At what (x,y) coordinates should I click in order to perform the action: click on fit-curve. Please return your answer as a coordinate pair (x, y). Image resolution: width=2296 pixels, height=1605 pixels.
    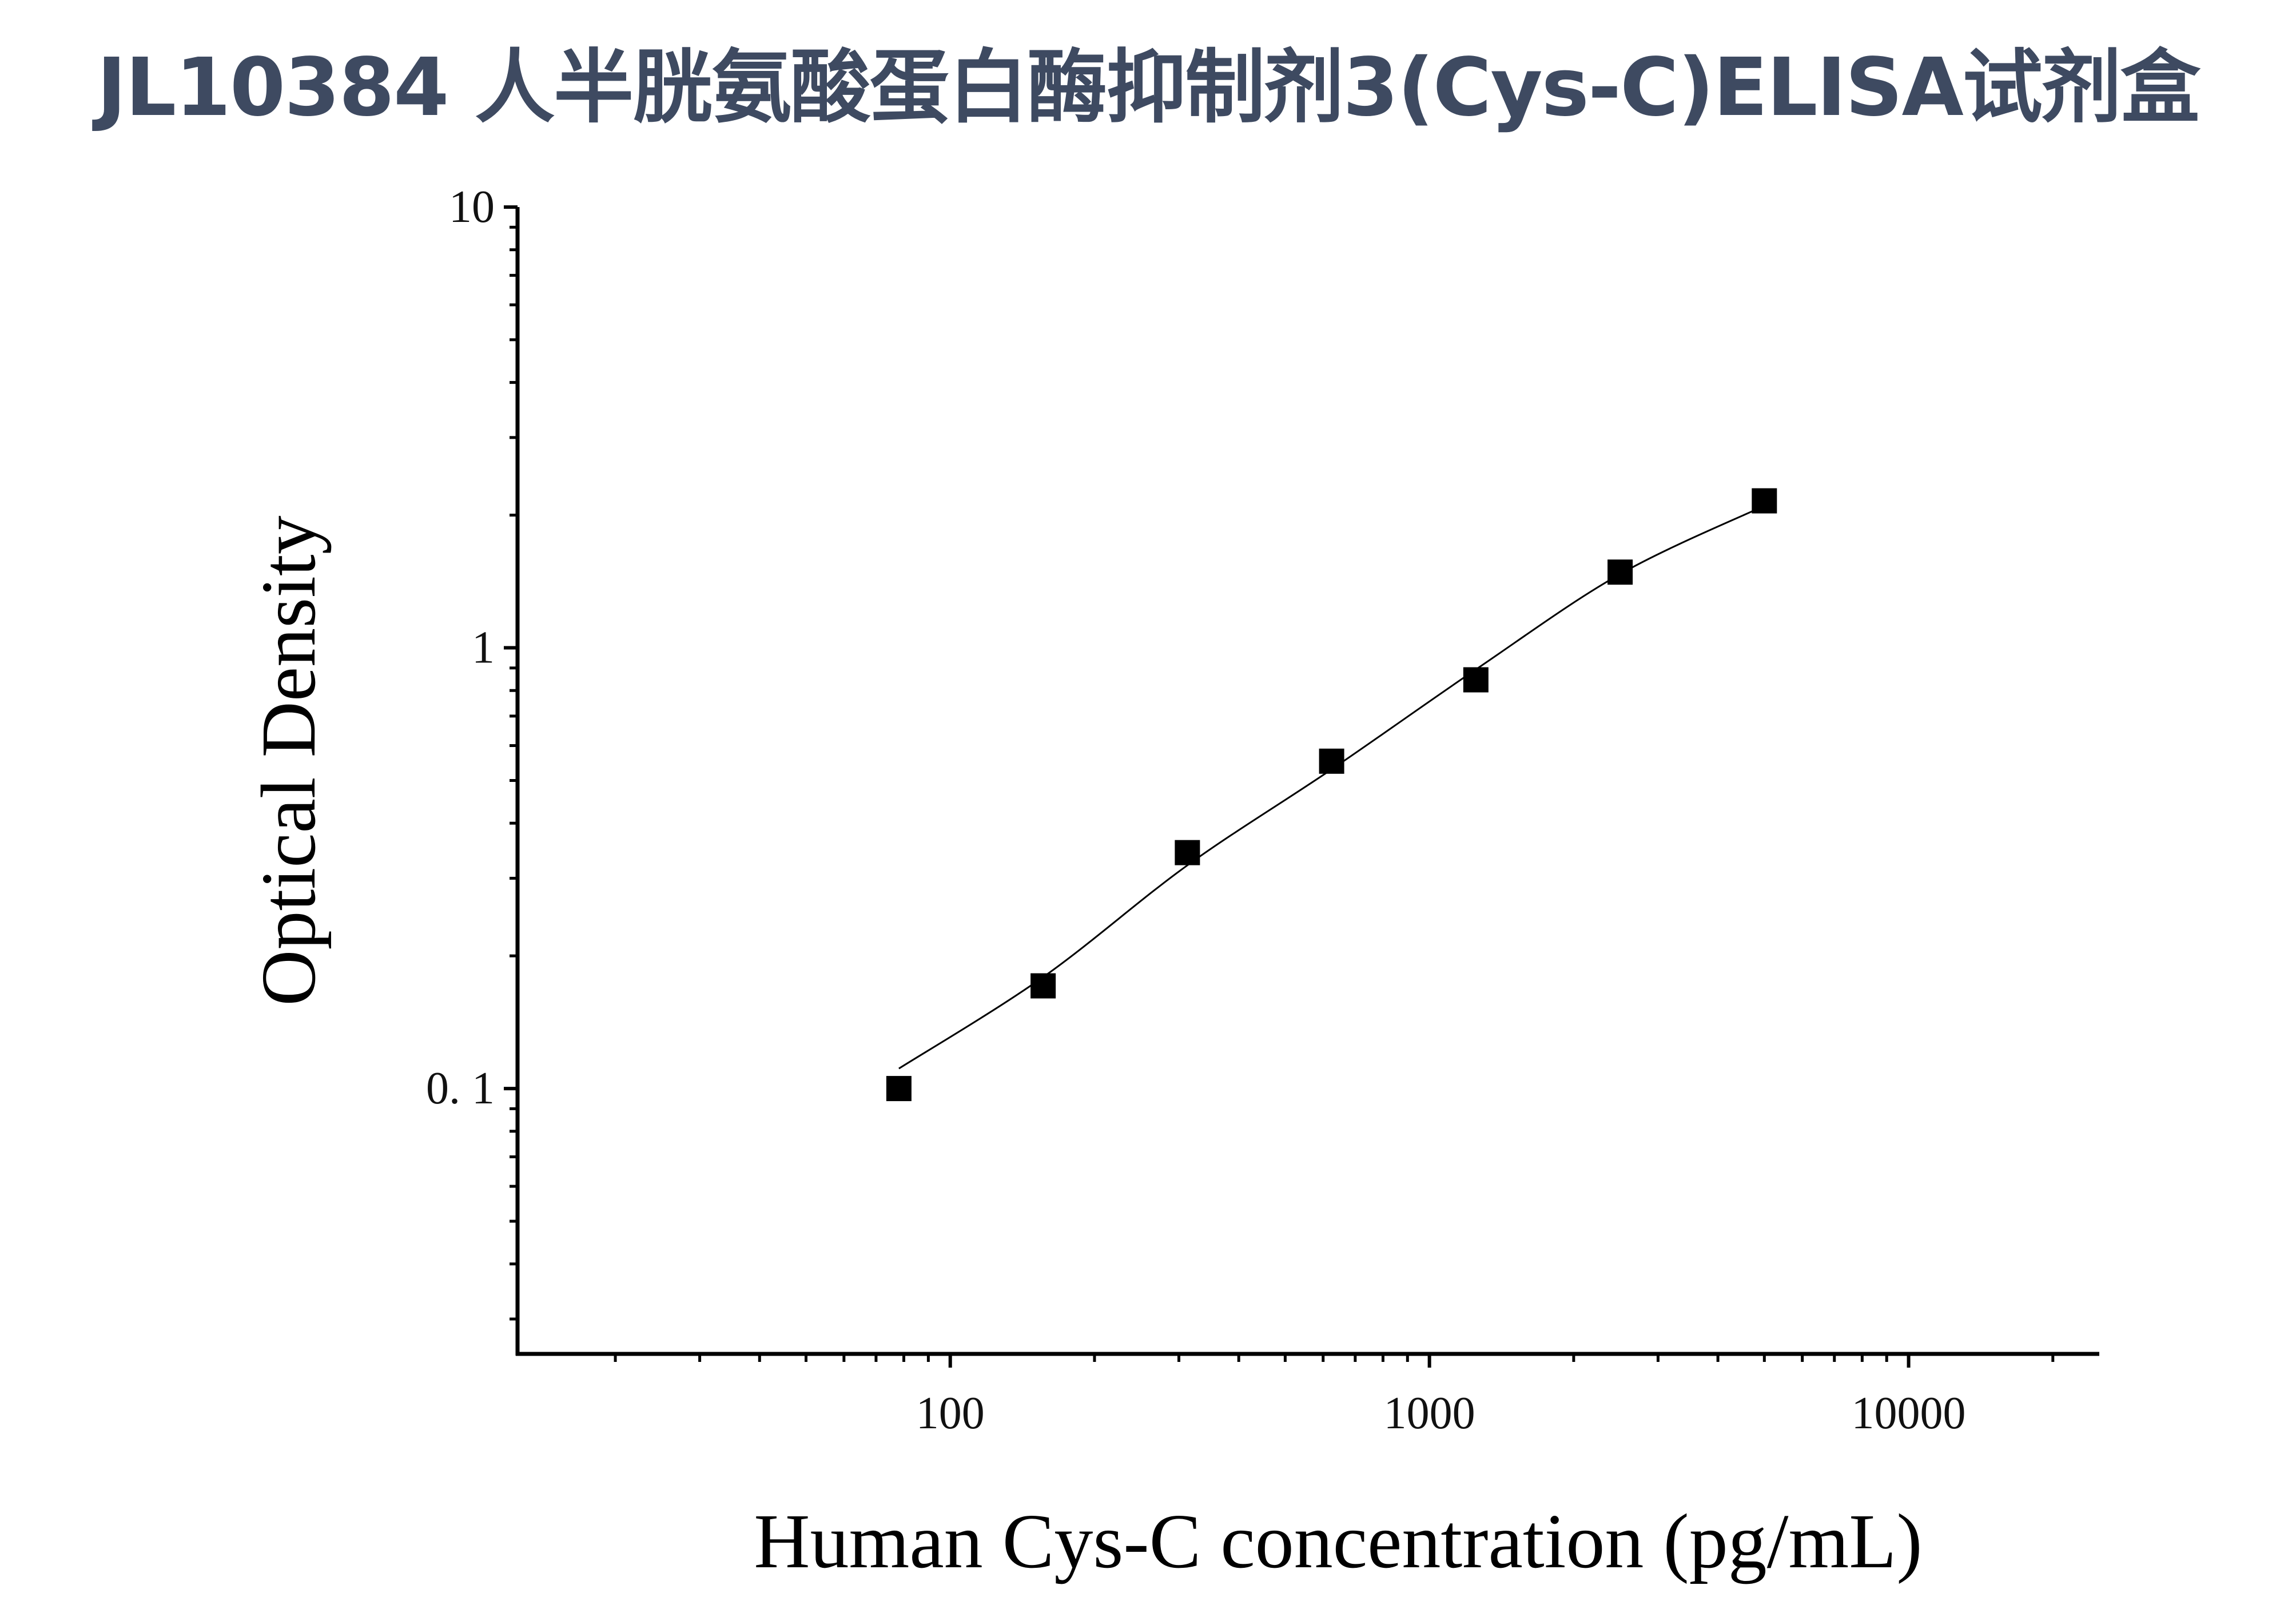
    Looking at the image, I should click on (1331, 787).